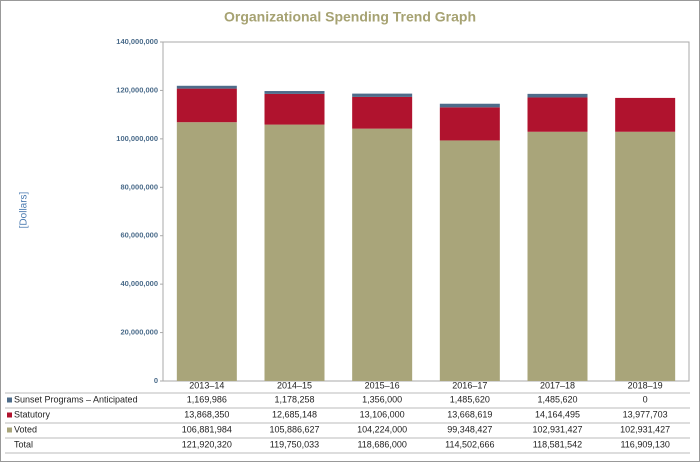 Image resolution: width=700 pixels, height=462 pixels. I want to click on legend-label: Statutory, so click(32, 414).